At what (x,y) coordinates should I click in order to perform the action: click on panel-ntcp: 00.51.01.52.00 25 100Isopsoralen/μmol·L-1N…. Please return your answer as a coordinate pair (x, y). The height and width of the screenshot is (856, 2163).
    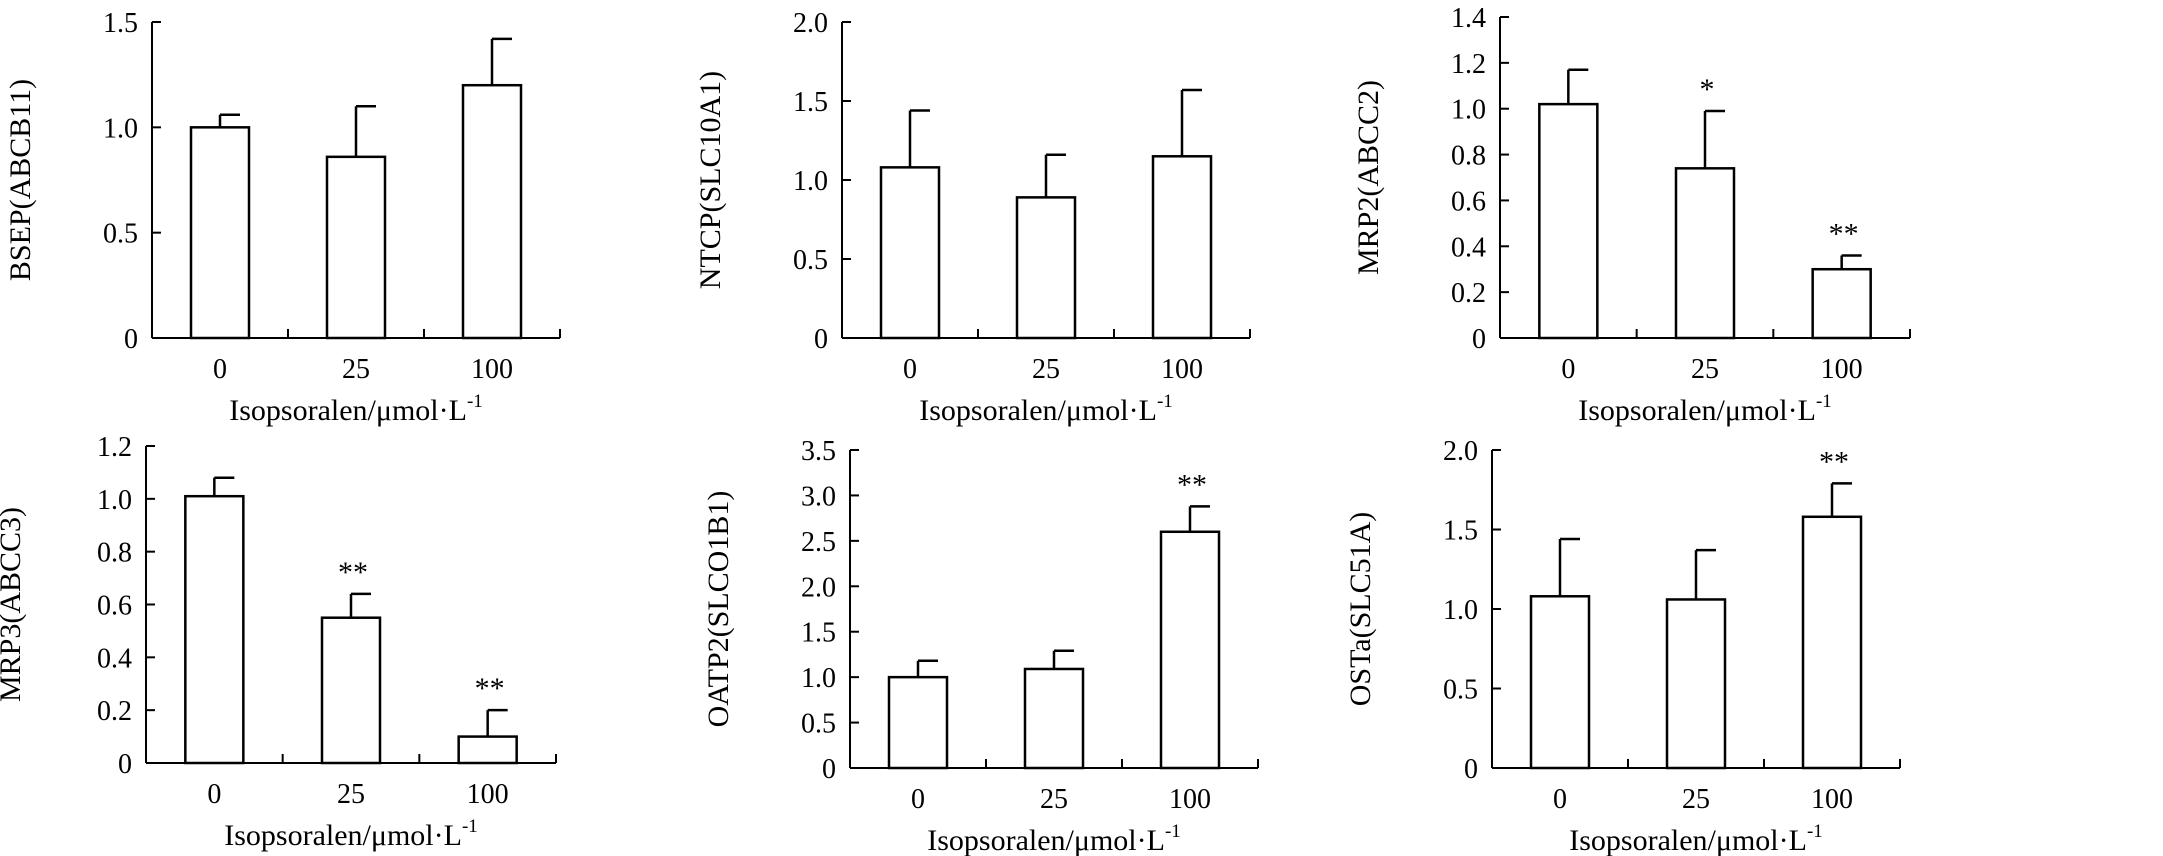
    Looking at the image, I should click on (972, 217).